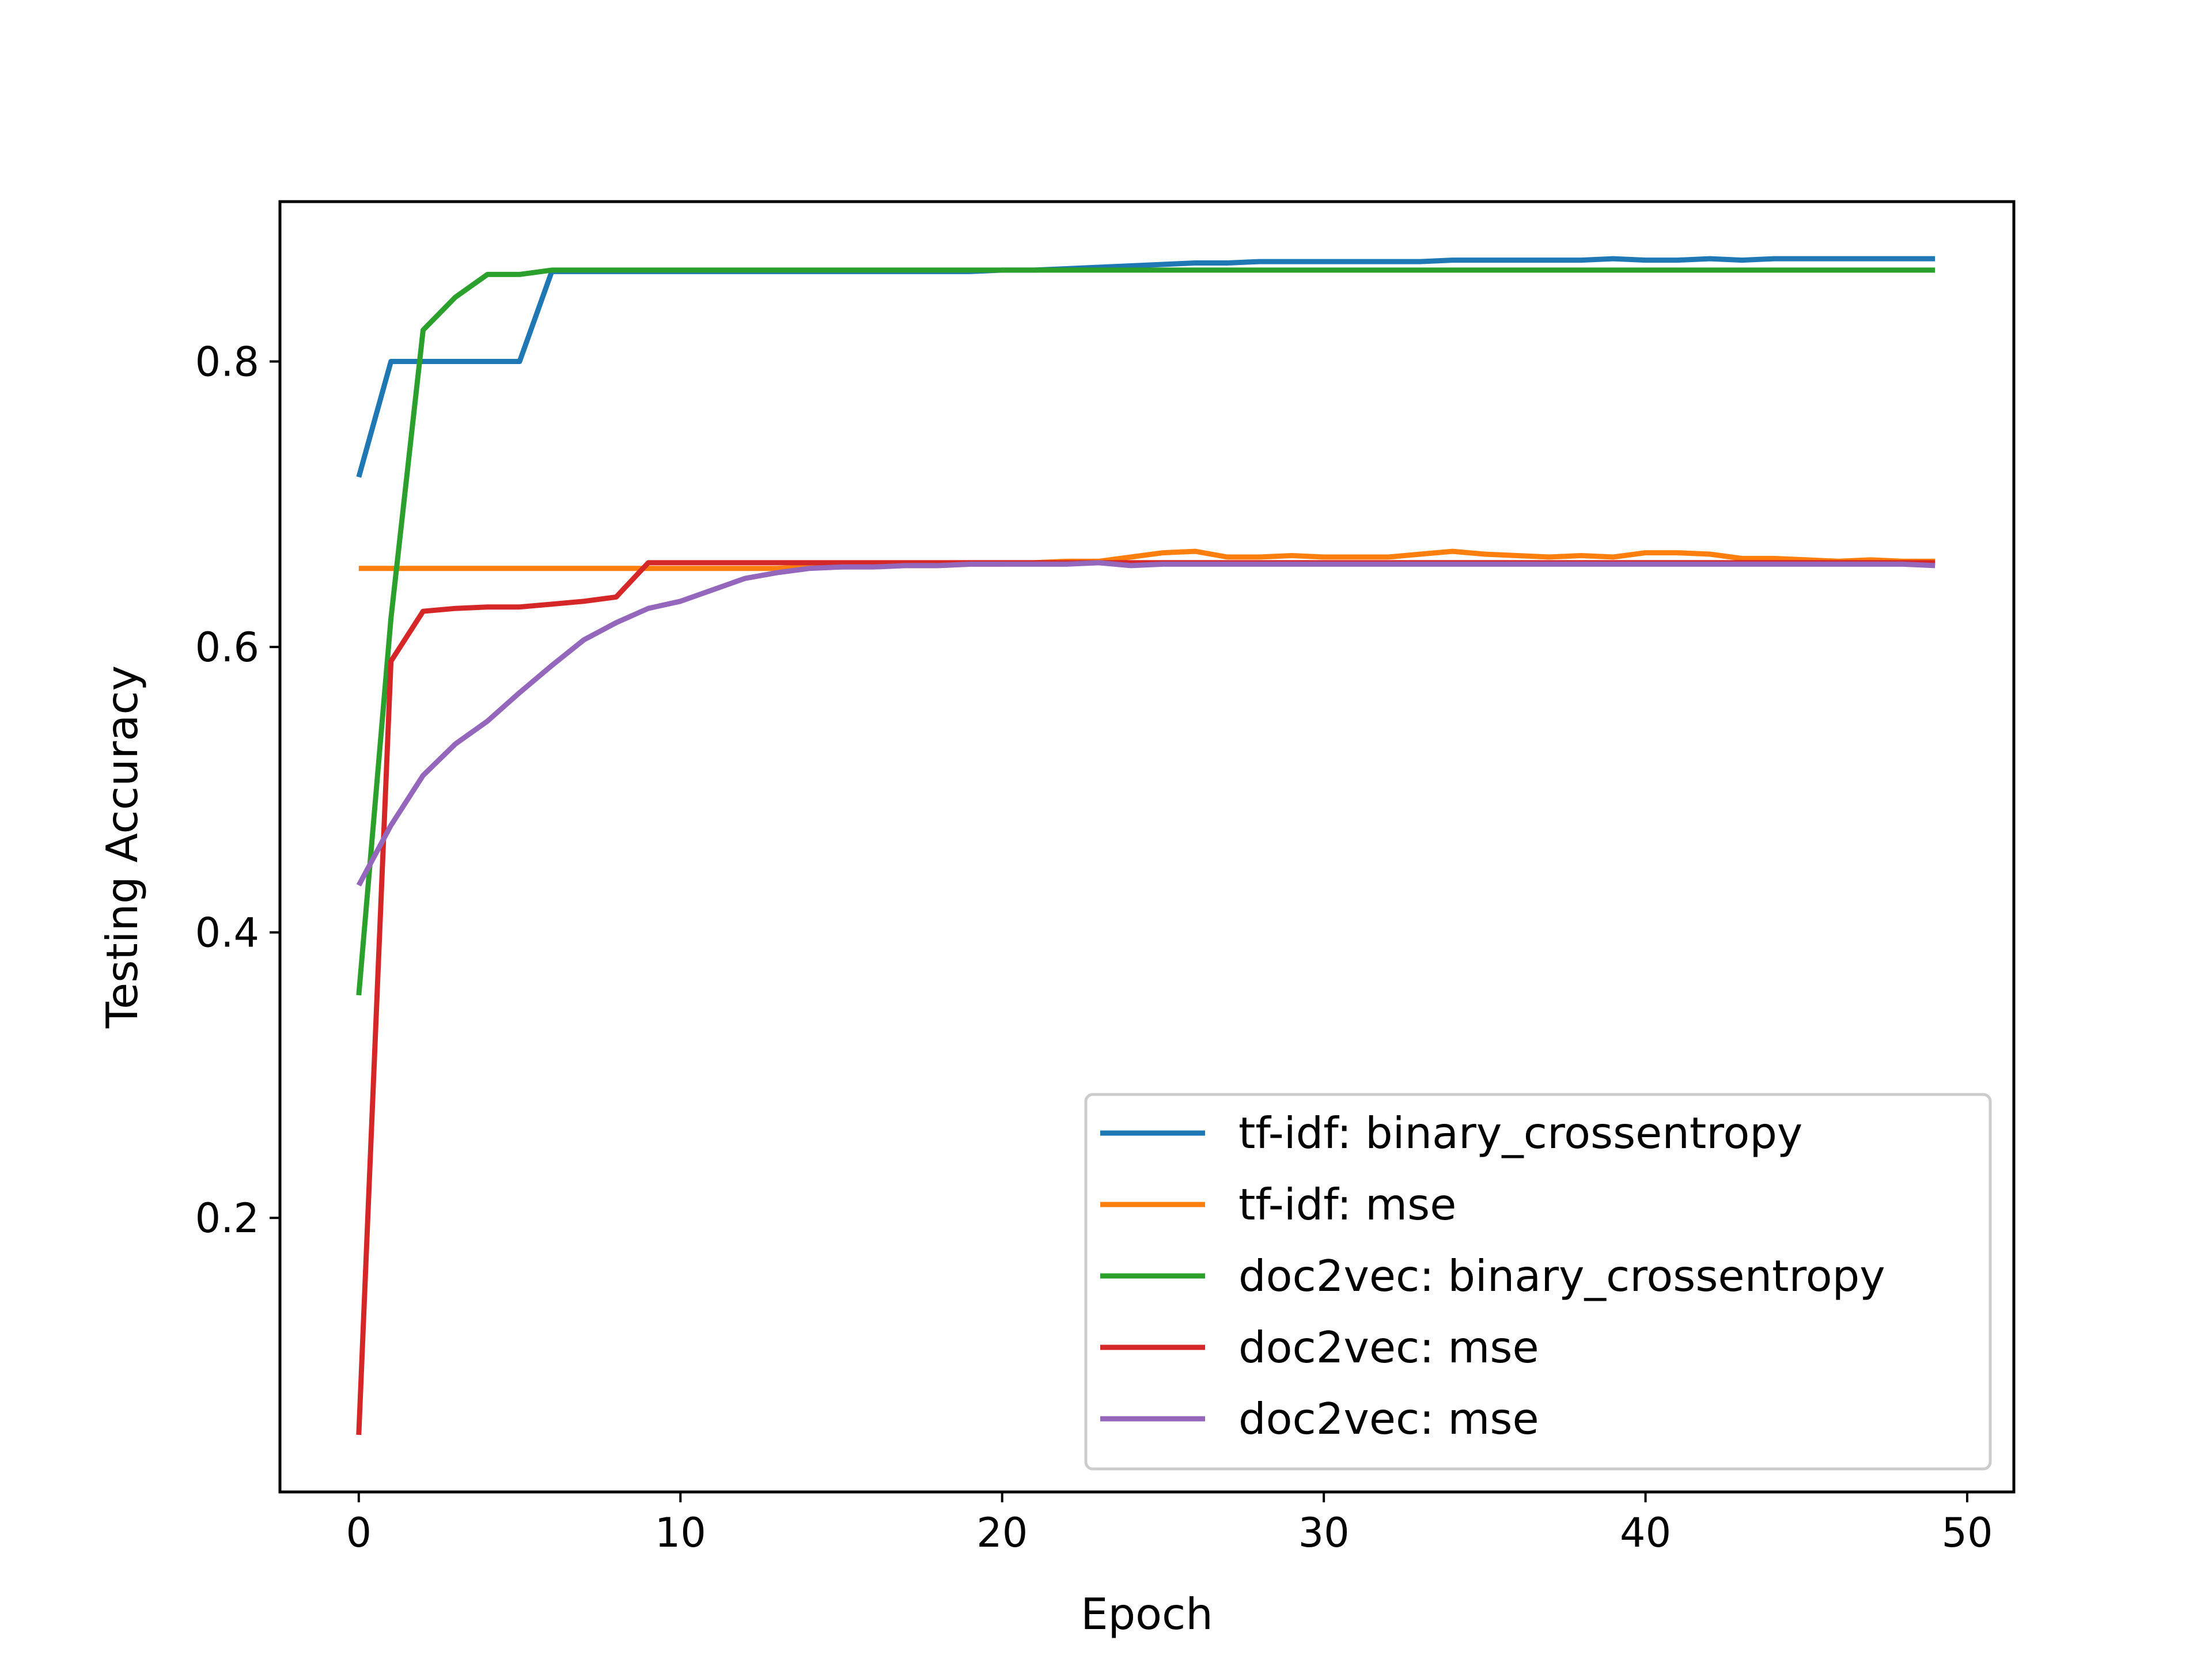  Describe the element at coordinates (1169, 1524) in the screenshot. I see `x-axis: 0 10 20 30 40 50` at that location.